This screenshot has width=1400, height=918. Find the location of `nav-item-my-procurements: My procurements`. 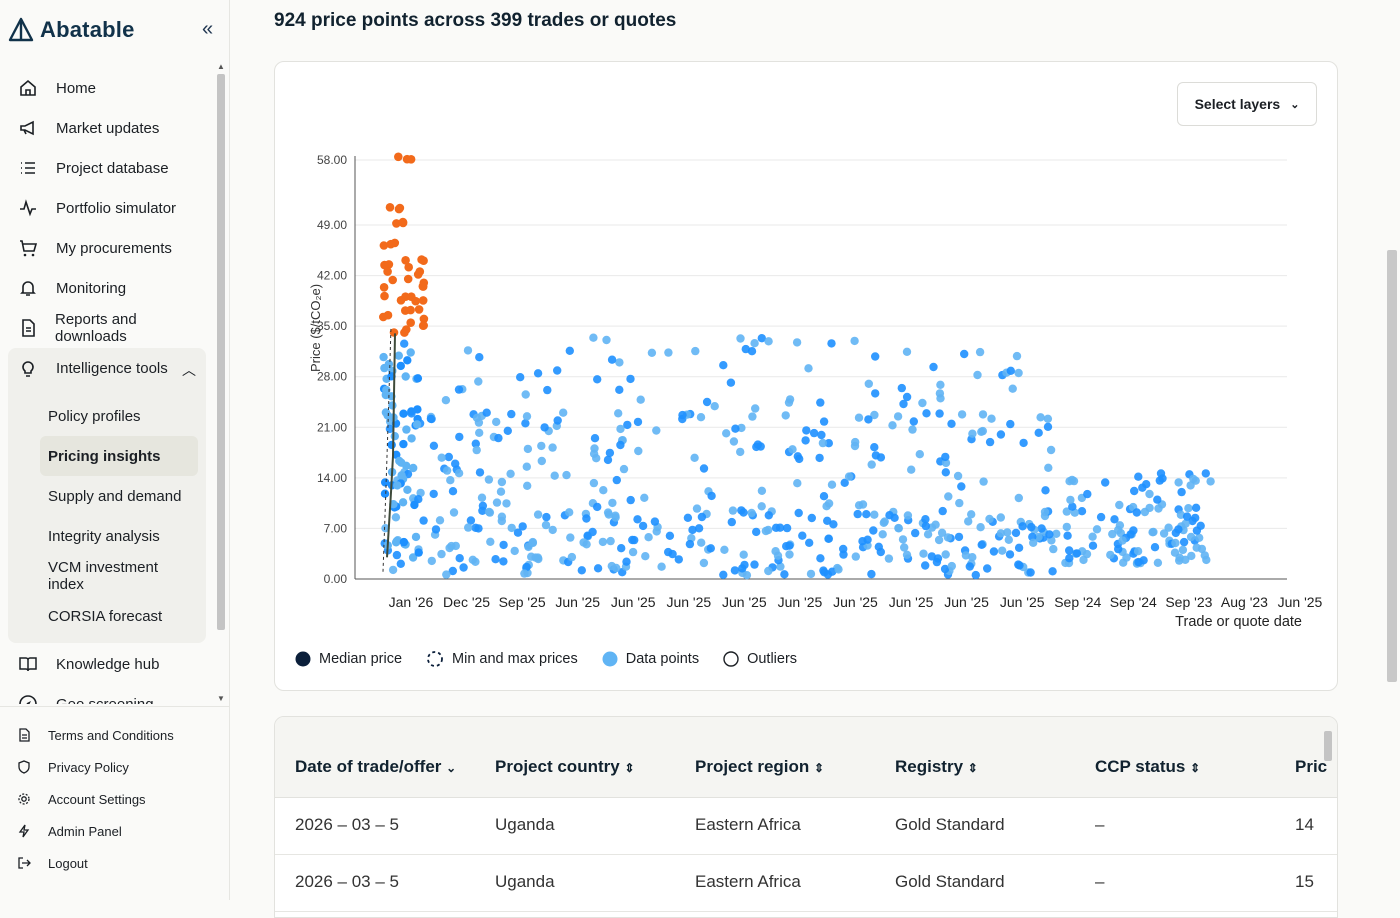

nav-item-my-procurements: My procurements is located at coordinates (107, 248).